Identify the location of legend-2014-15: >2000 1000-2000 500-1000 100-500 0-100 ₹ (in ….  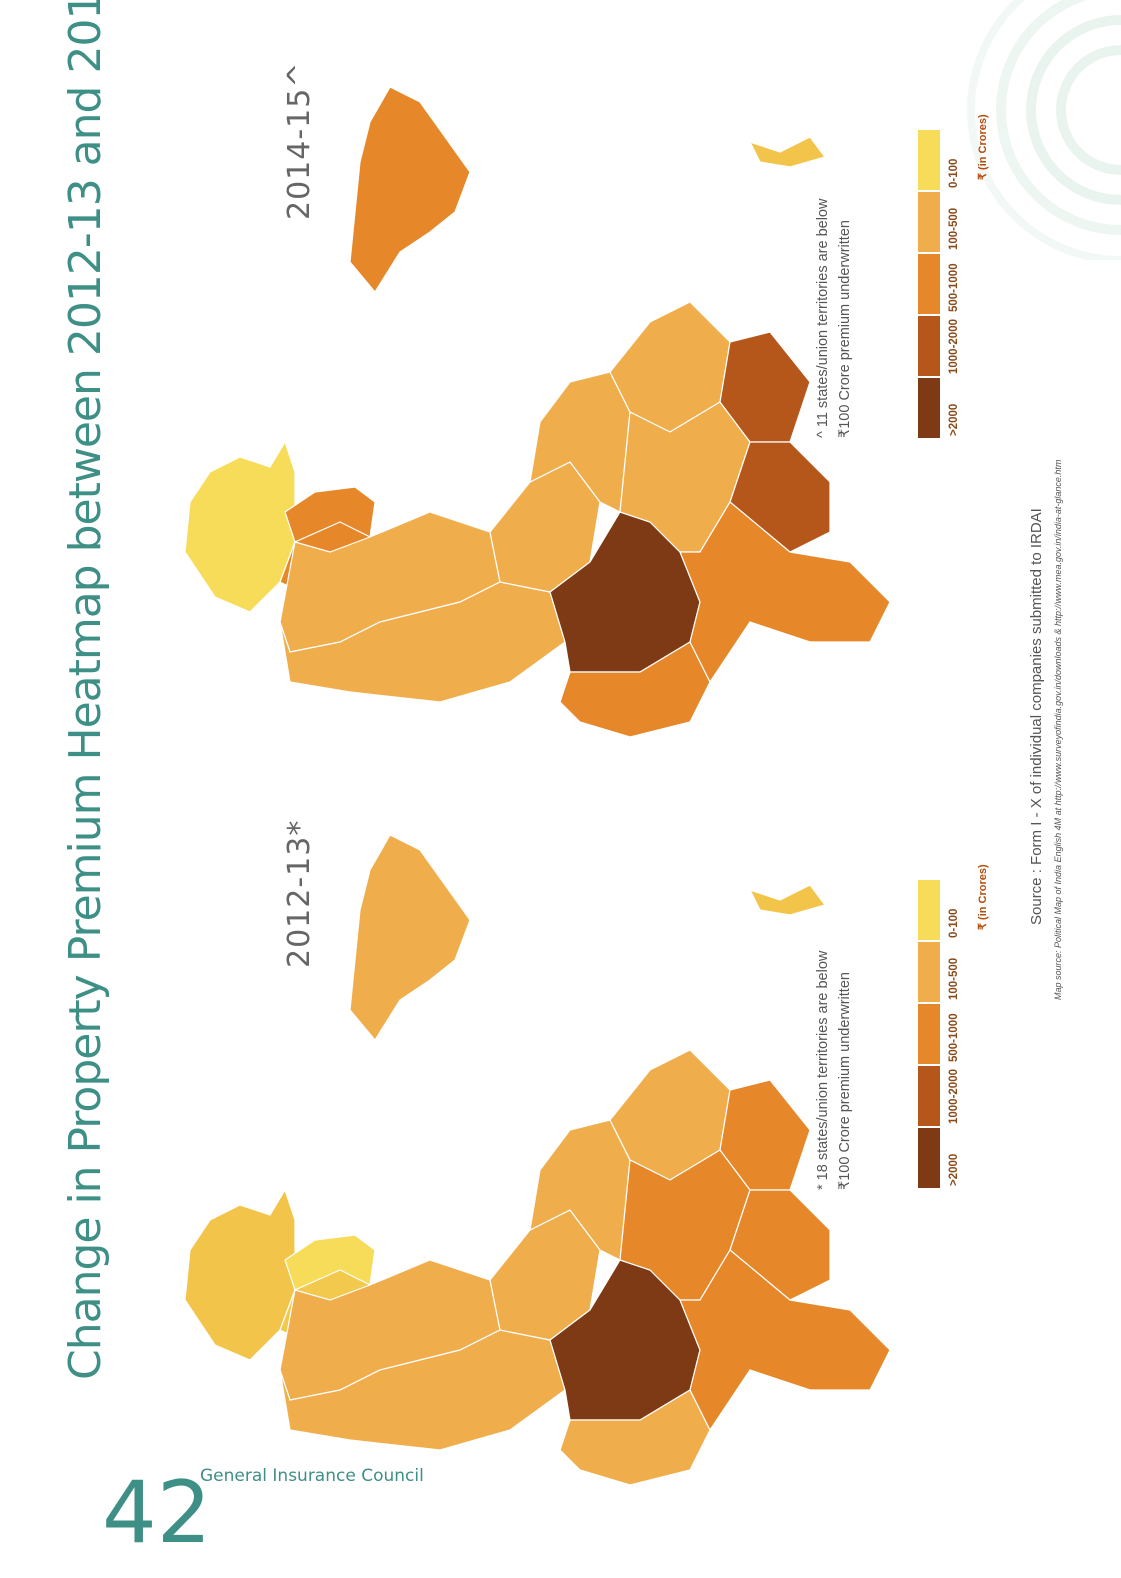
(958, 275).